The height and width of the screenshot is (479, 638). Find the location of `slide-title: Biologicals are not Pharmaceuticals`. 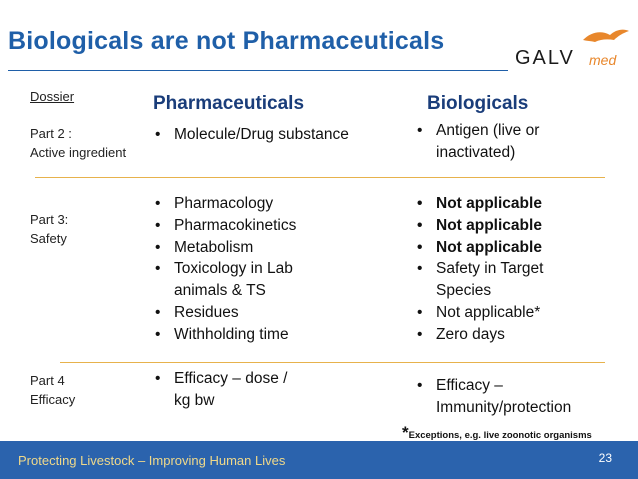

slide-title: Biologicals are not Pharmaceuticals is located at coordinates (226, 41).